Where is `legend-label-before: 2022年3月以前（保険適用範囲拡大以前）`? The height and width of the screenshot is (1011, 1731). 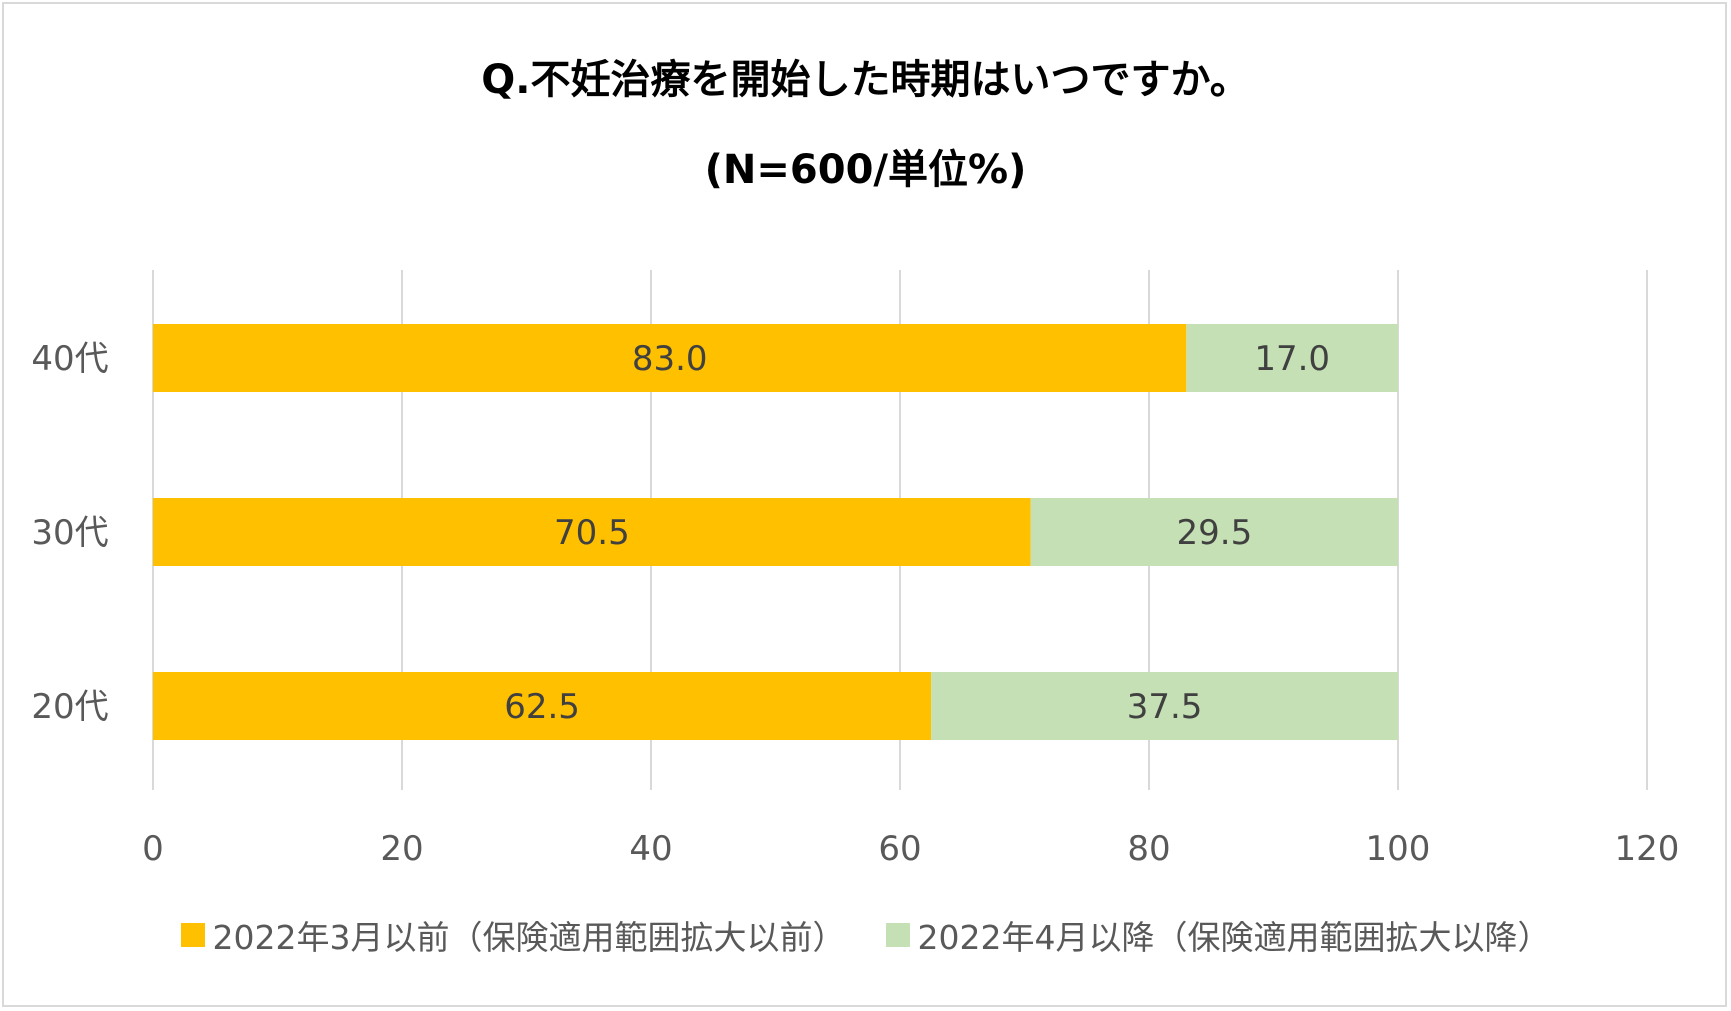 legend-label-before: 2022年3月以前（保険適用範囲拡大以前） is located at coordinates (529, 937).